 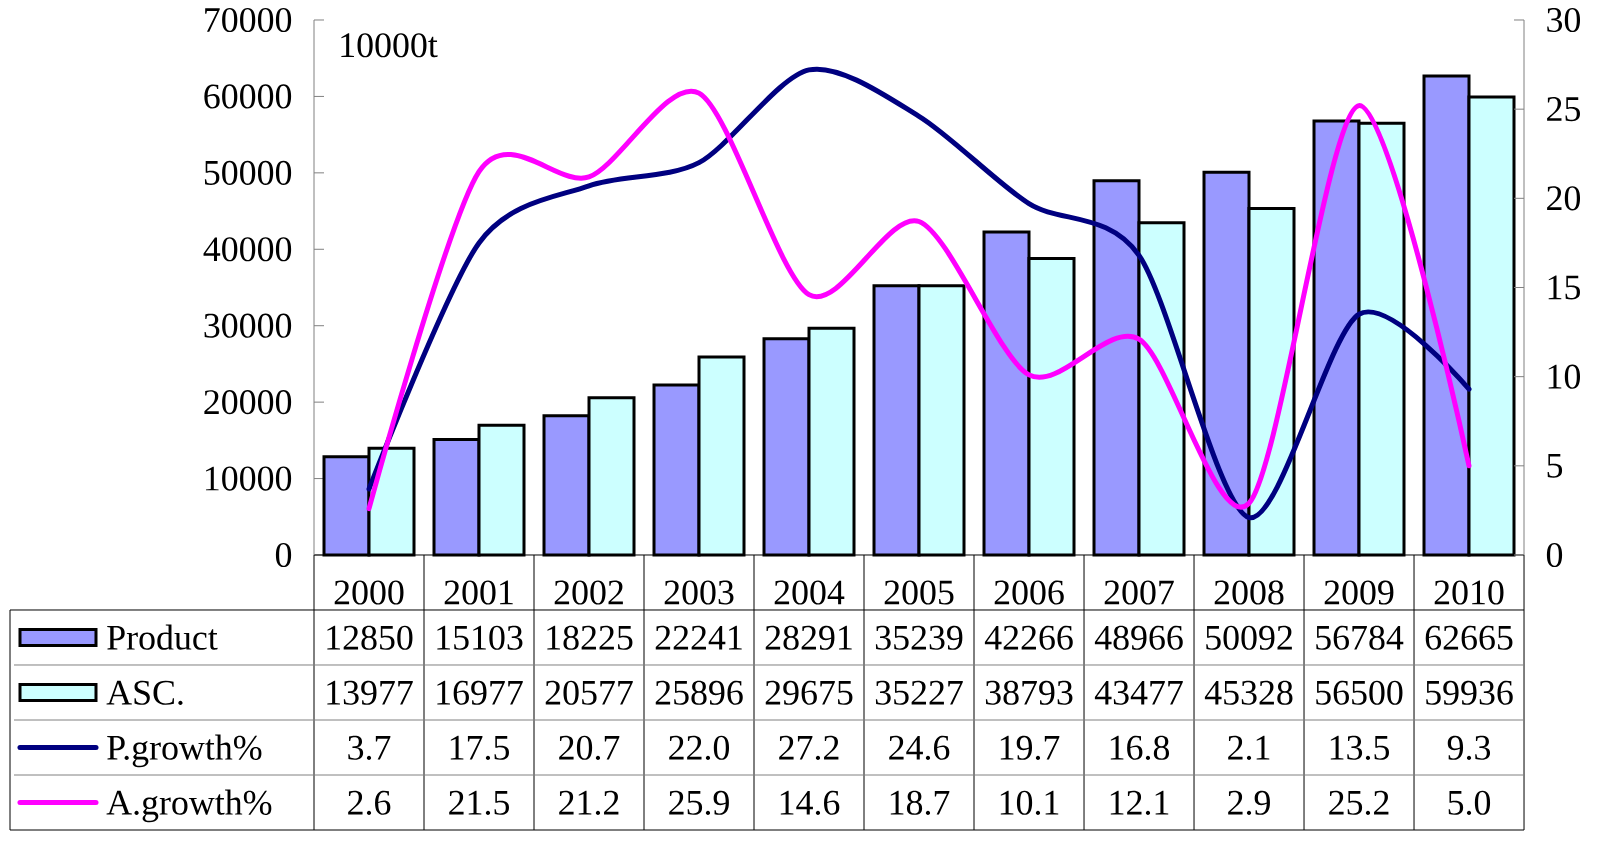 What do you see at coordinates (919, 637) in the screenshot?
I see `data-label: 35239` at bounding box center [919, 637].